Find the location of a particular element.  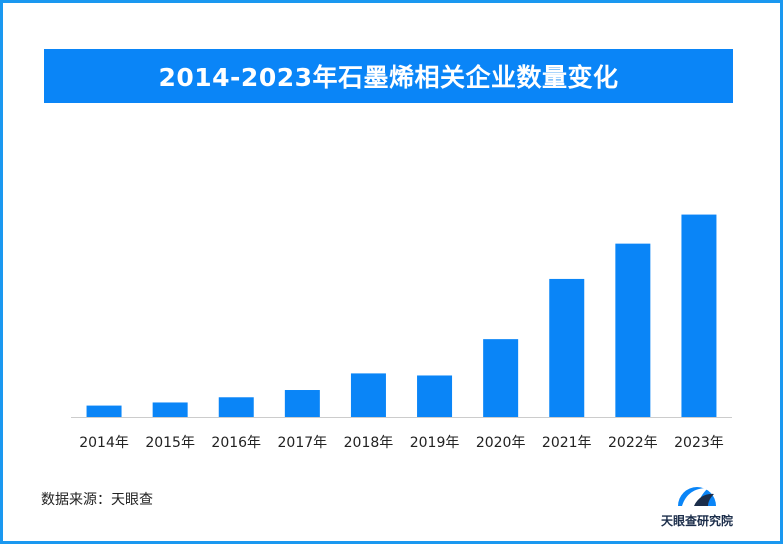

tianyancha-logo-icon is located at coordinates (697, 496).